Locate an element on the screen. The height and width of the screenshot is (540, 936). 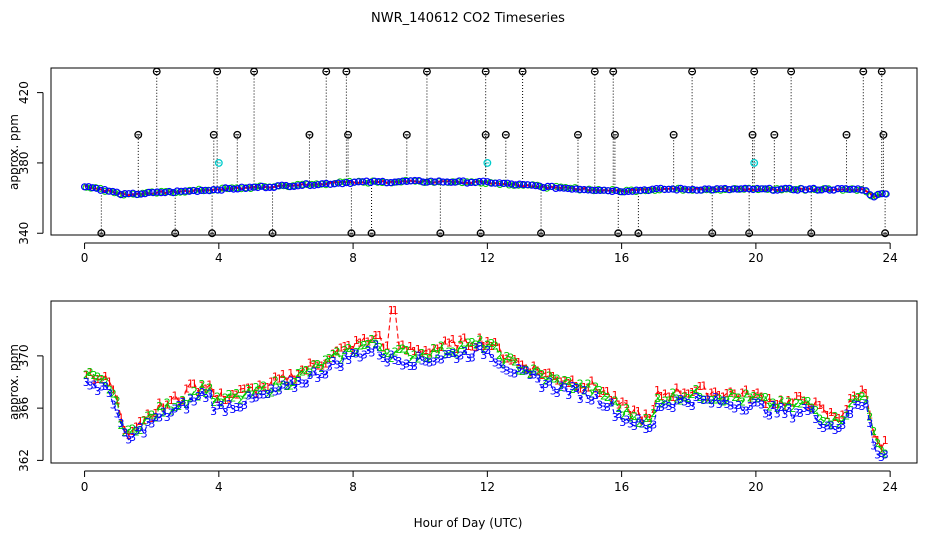
reference-point is located at coordinates (487, 162).